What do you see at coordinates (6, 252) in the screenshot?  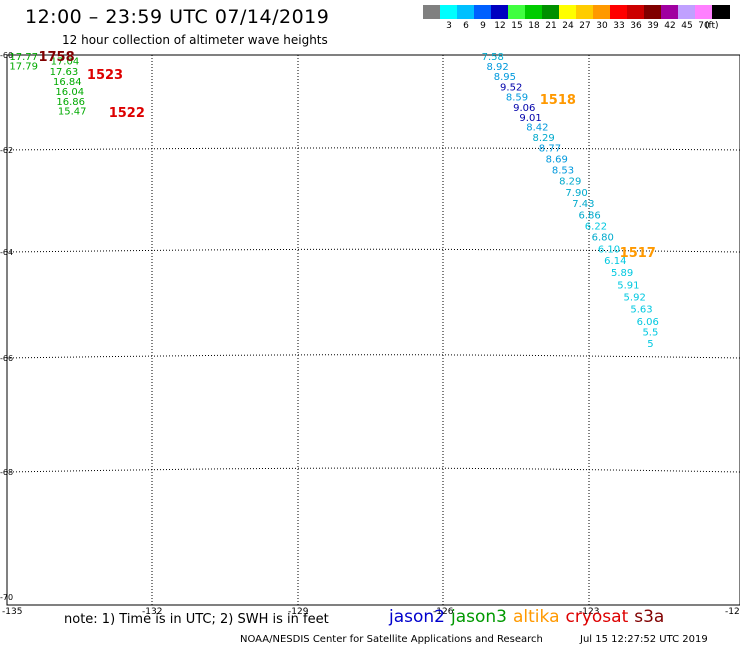 I see `latitude-tick-label: -64` at bounding box center [6, 252].